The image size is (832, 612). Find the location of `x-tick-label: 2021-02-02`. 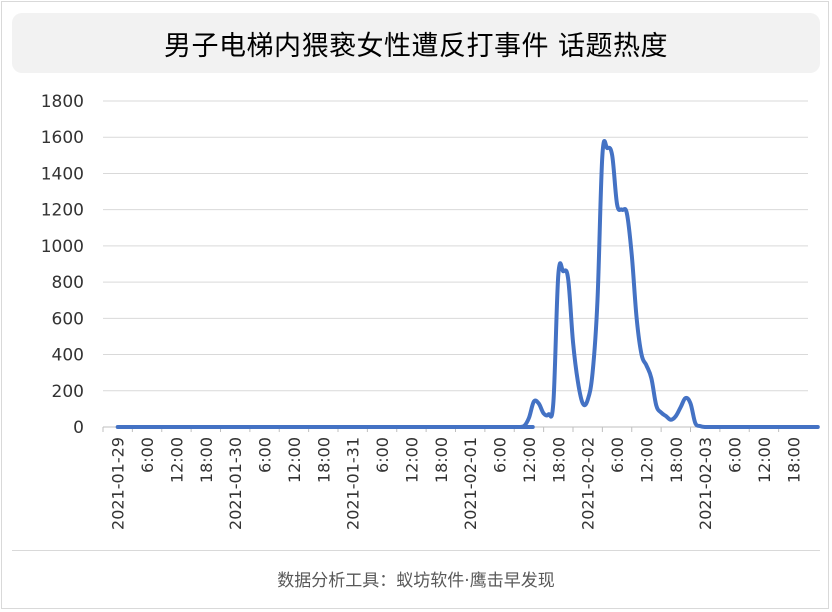

x-tick-label: 2021-02-02 is located at coordinates (588, 483).